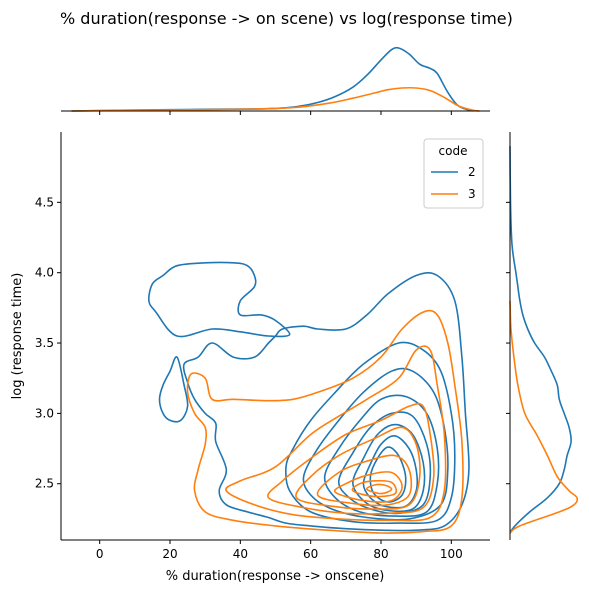 The image size is (589, 593). What do you see at coordinates (453, 151) in the screenshot?
I see `legend-title: code` at bounding box center [453, 151].